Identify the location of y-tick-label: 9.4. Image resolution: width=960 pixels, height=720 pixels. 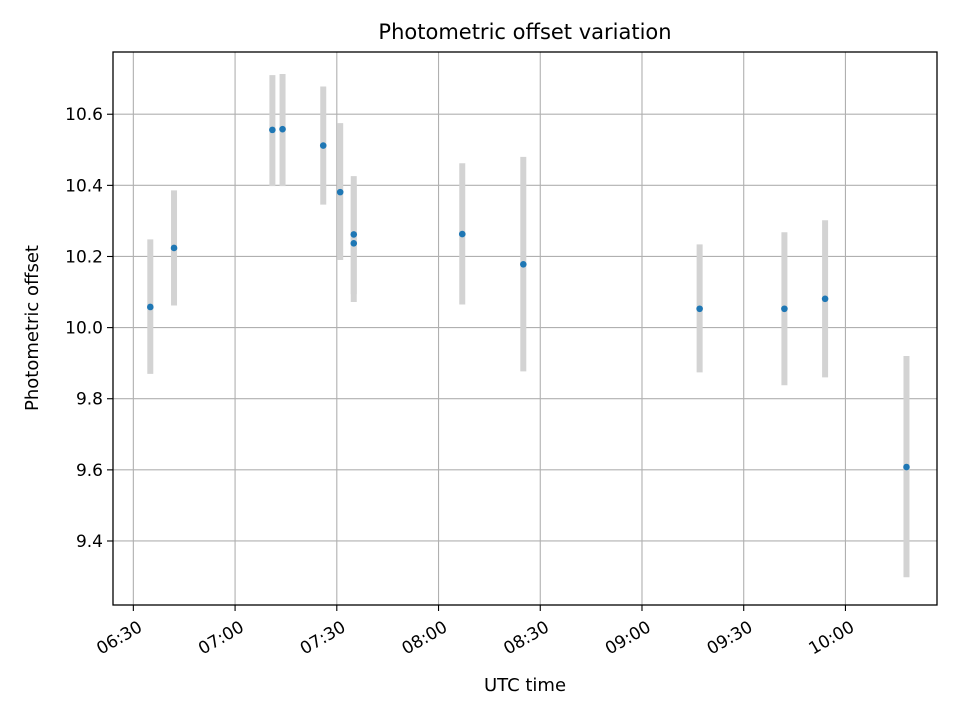
(89, 542).